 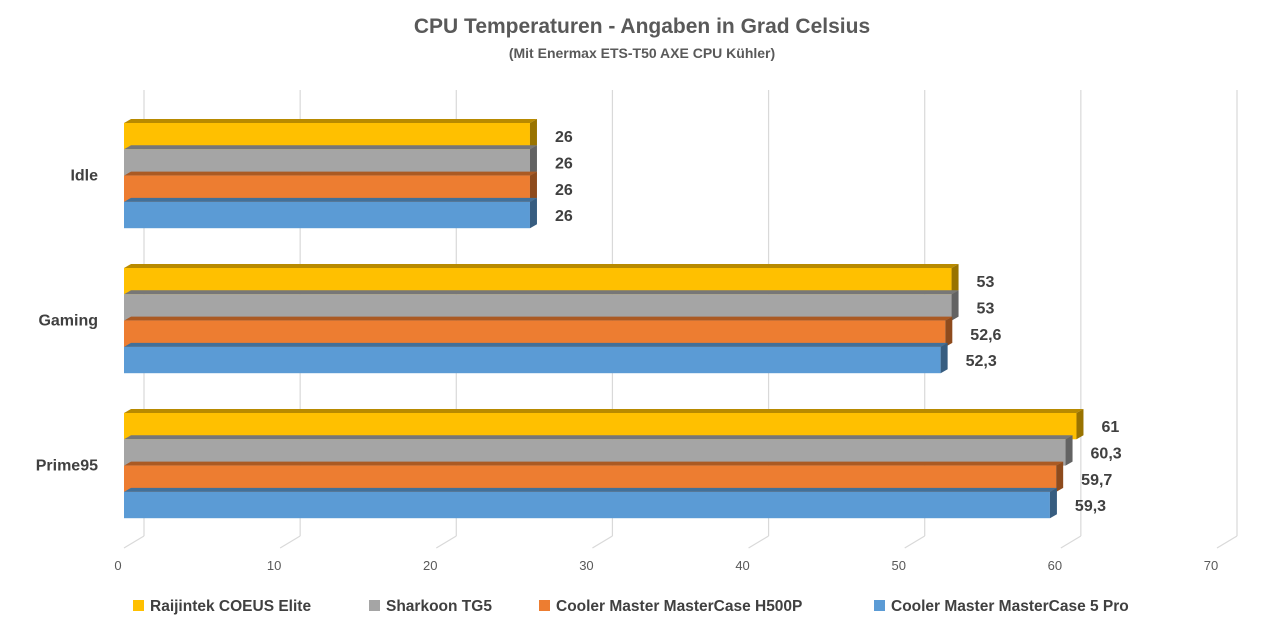 What do you see at coordinates (230, 606) in the screenshot?
I see `legend-label: Raijintek COEUS Elite` at bounding box center [230, 606].